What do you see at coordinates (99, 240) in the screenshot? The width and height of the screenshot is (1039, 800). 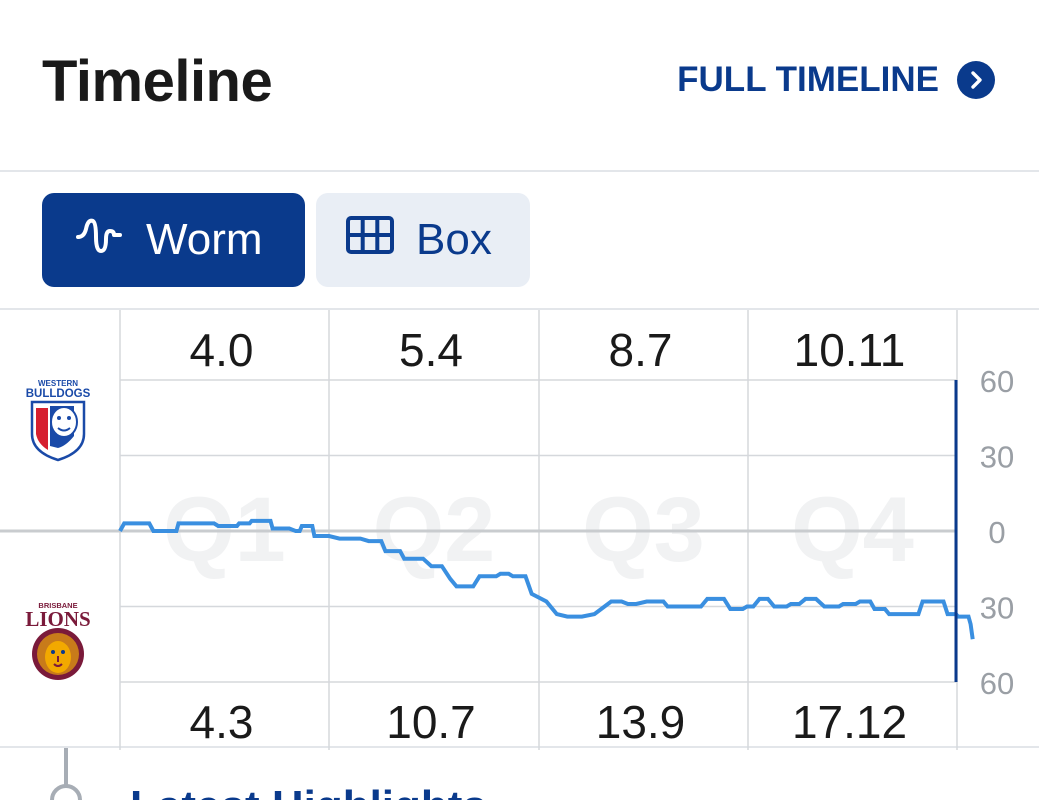 I see `worm-icon` at bounding box center [99, 240].